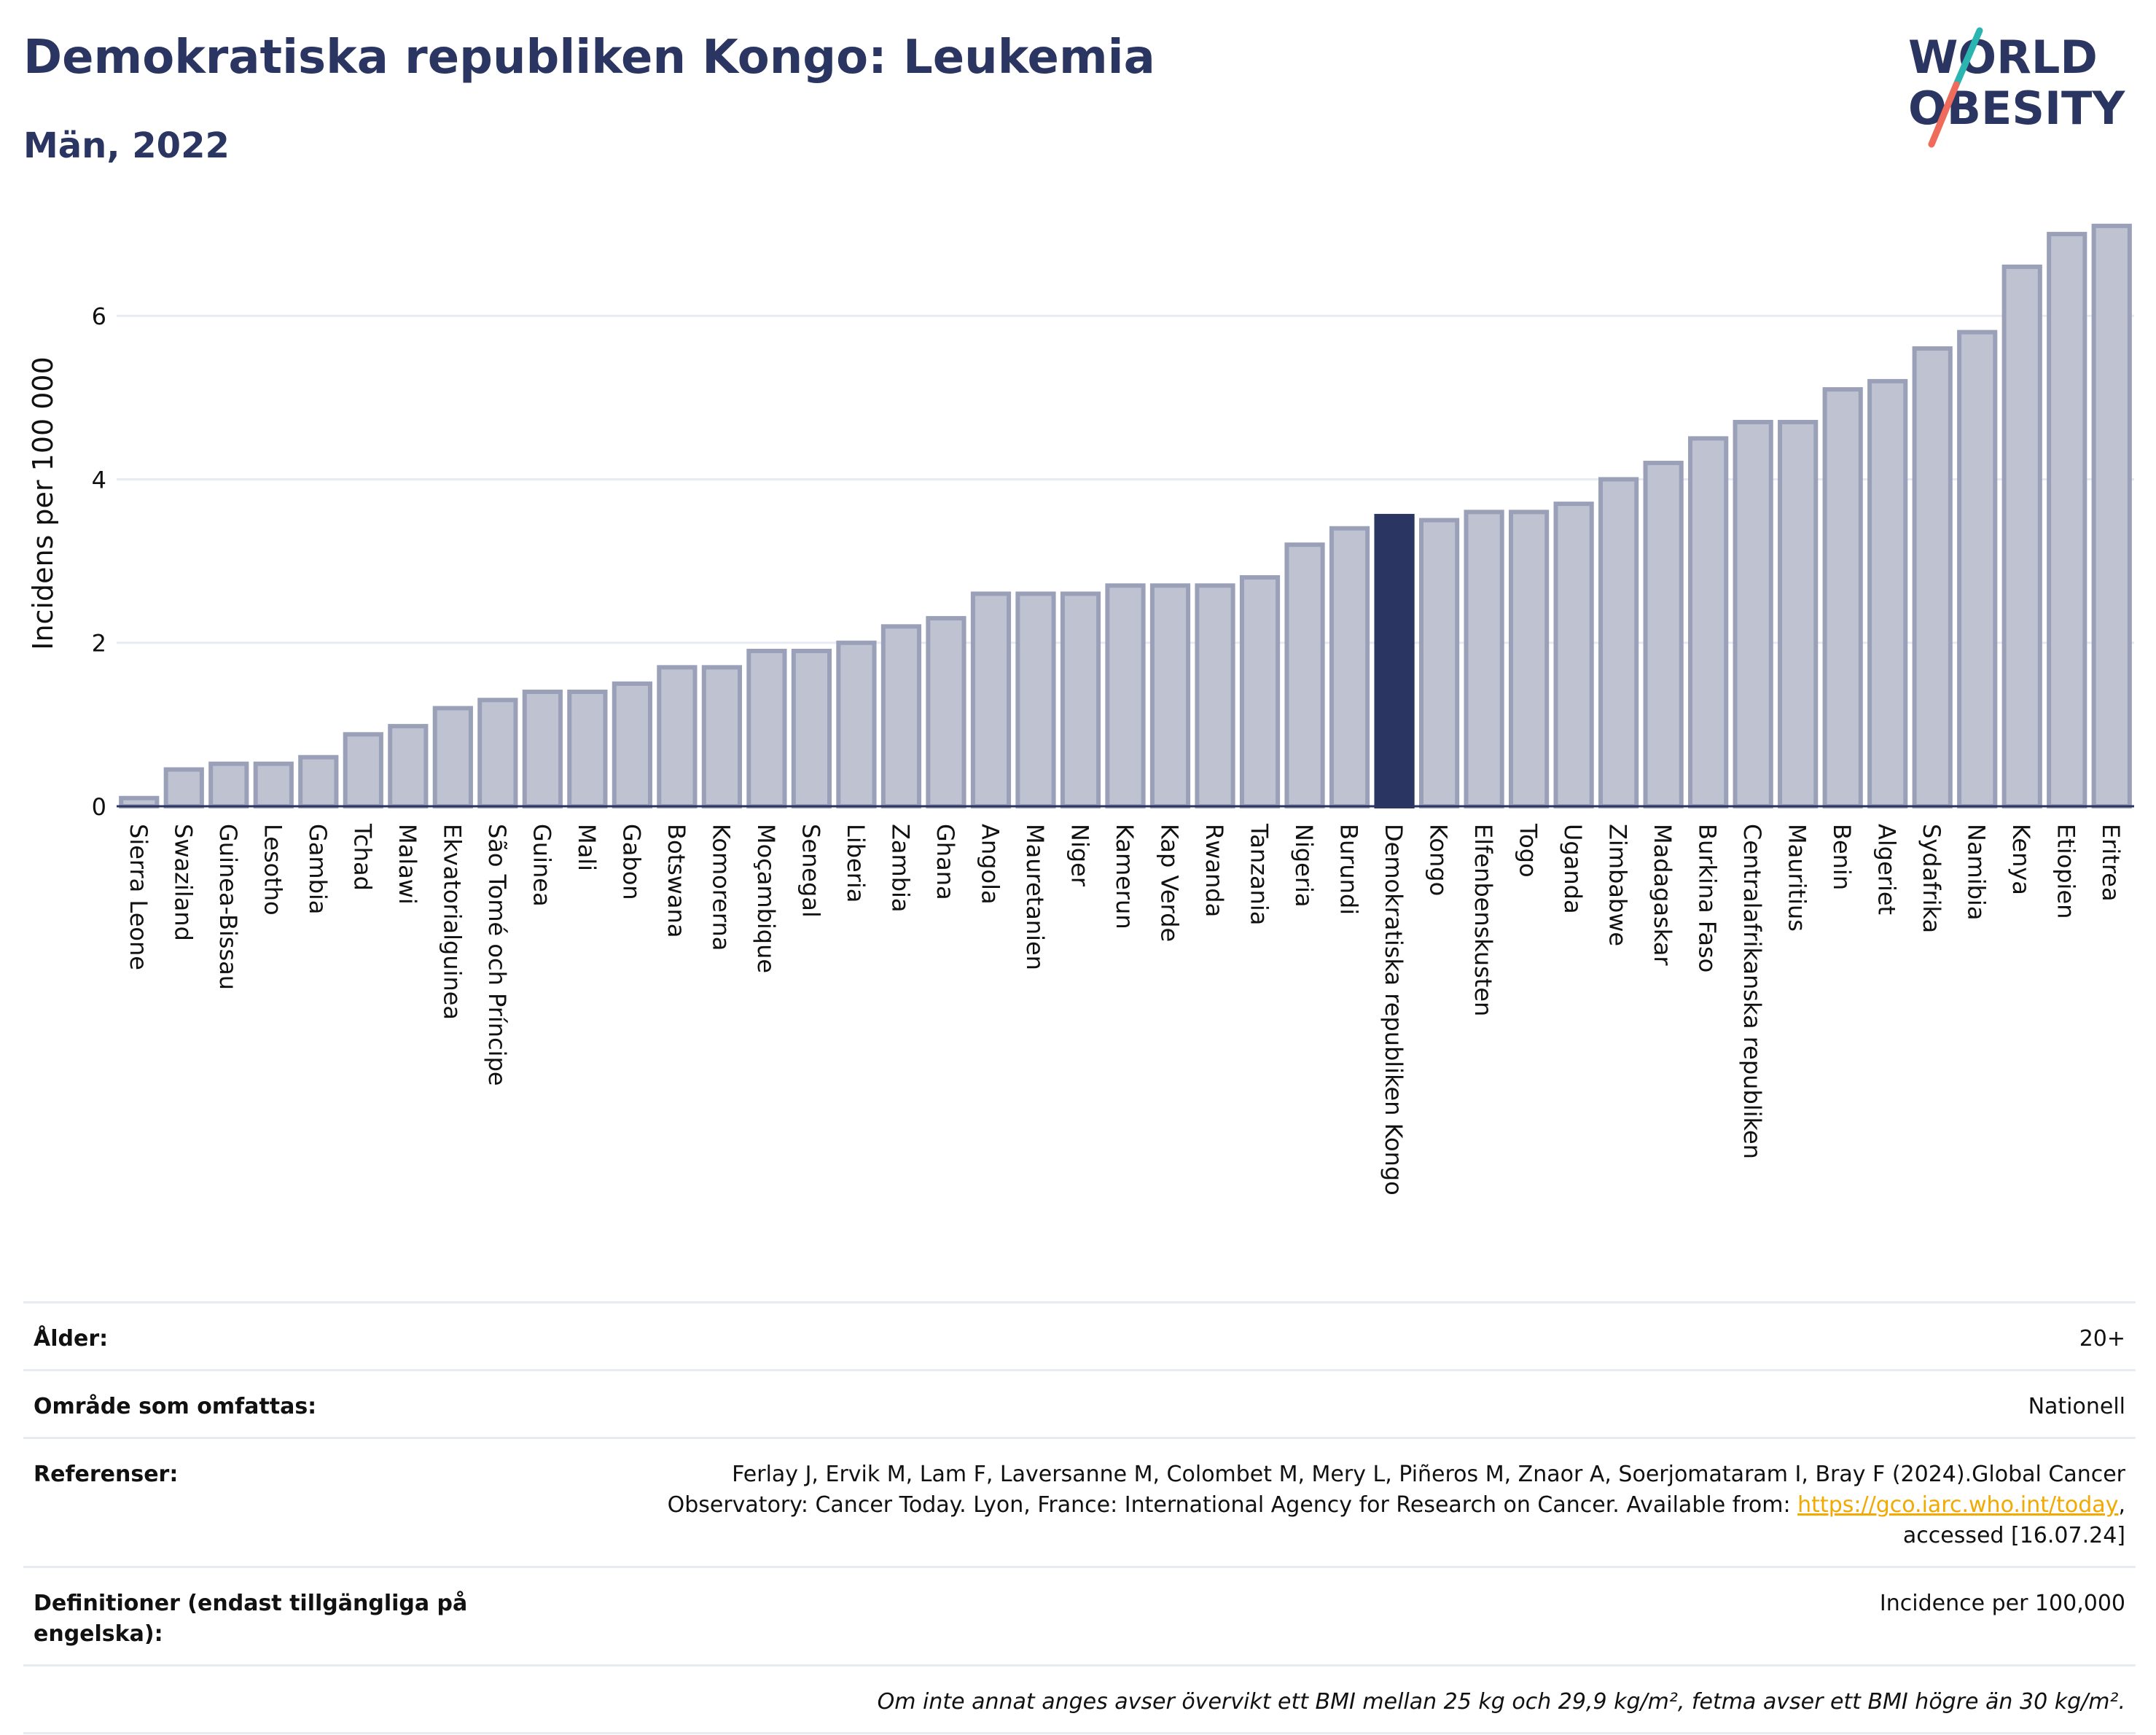 The height and width of the screenshot is (1735, 2156). Describe the element at coordinates (2102, 1339) in the screenshot. I see `age-value: 20+` at that location.